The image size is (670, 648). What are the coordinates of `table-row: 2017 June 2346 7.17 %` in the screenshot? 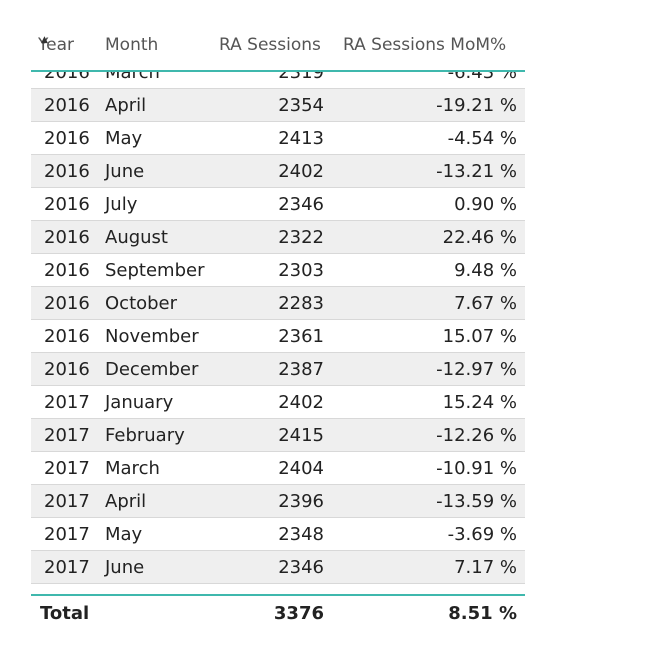 It's located at (278, 567).